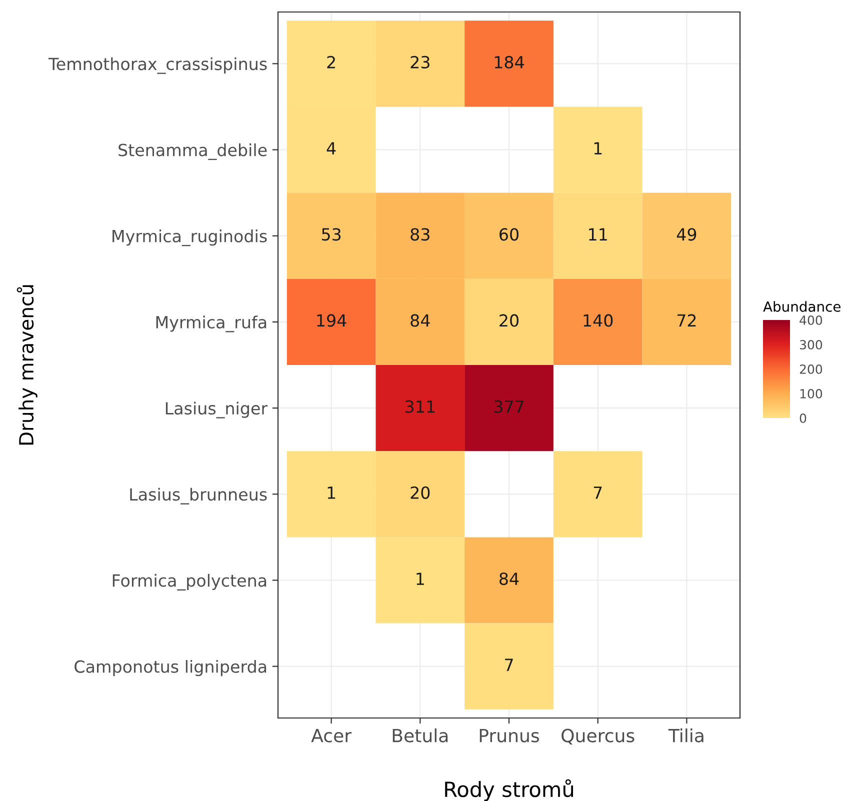 Image resolution: width=844 pixels, height=801 pixels. What do you see at coordinates (192, 151) in the screenshot?
I see `y-tick-label: Stenamma_debile` at bounding box center [192, 151].